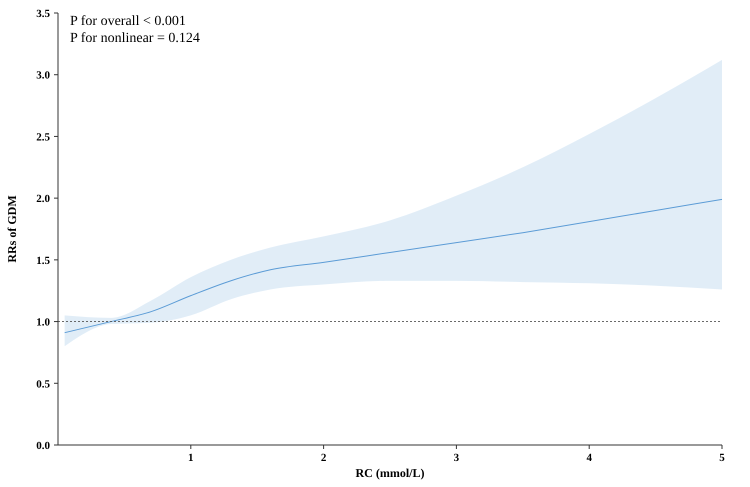  Describe the element at coordinates (43, 446) in the screenshot. I see `y-tick-label: 0.0` at that location.